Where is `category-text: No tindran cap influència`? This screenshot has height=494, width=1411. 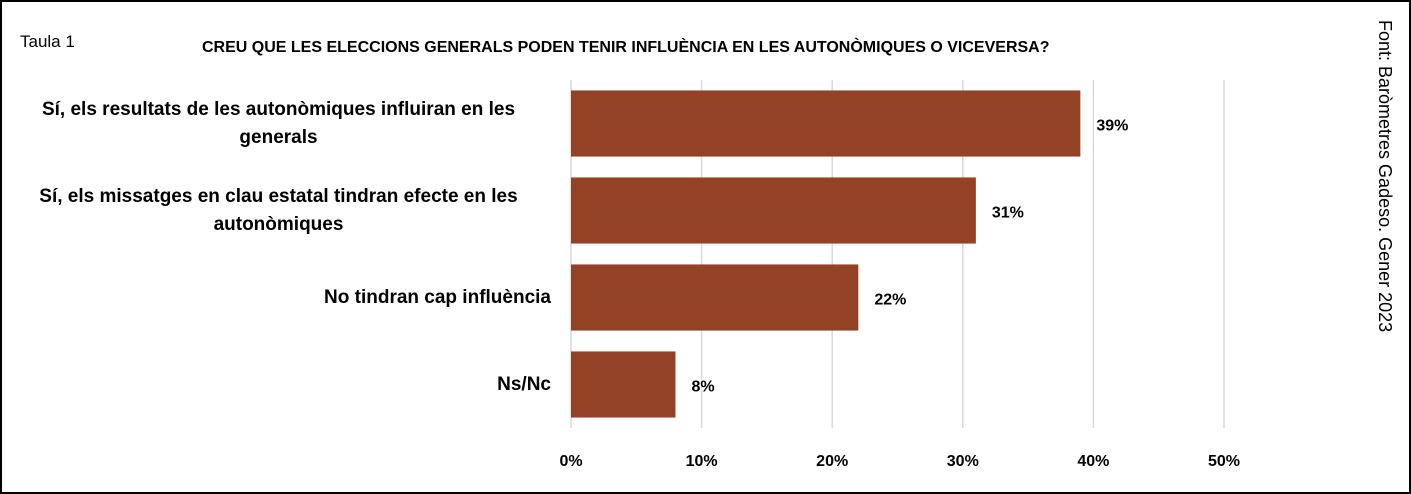
category-text: No tindran cap influència is located at coordinates (437, 297).